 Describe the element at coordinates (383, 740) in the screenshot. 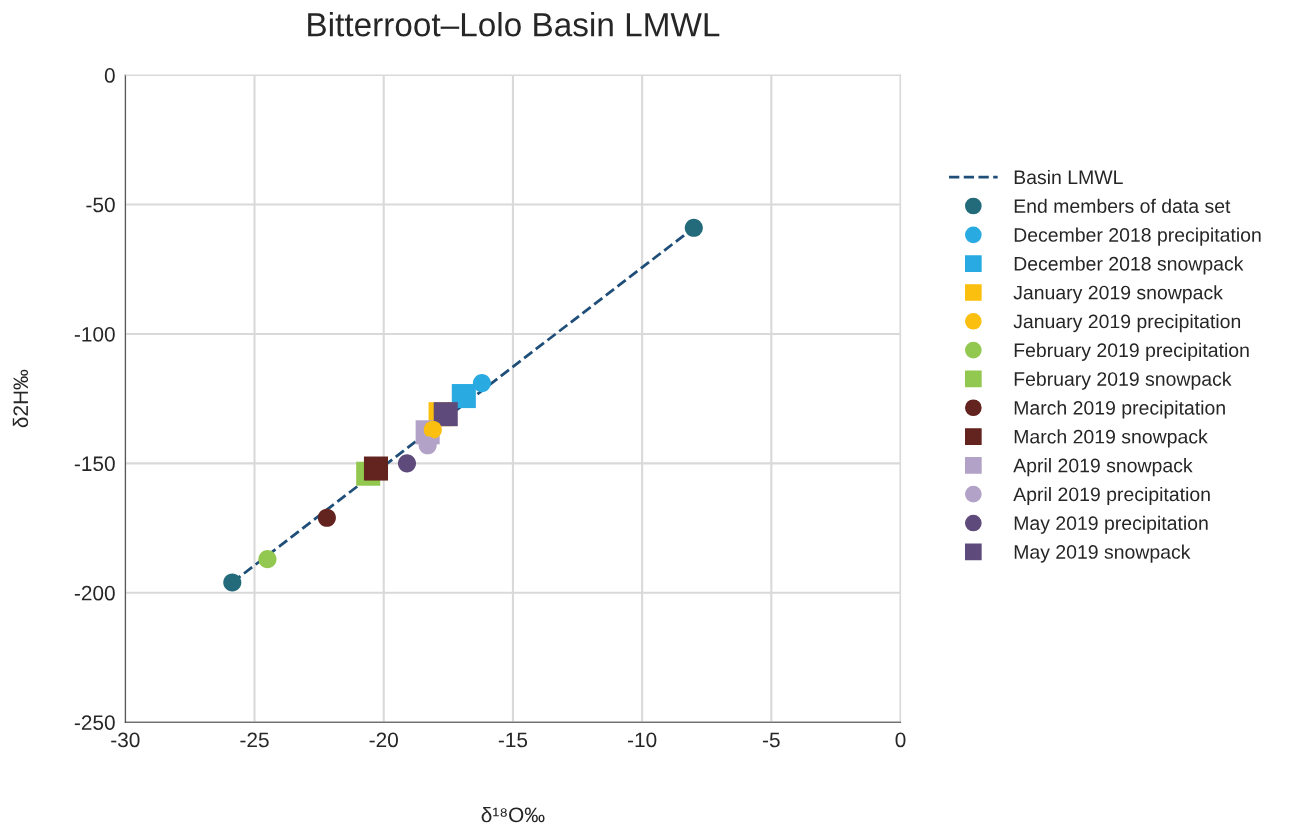

I see `x-tick-label: -20` at that location.